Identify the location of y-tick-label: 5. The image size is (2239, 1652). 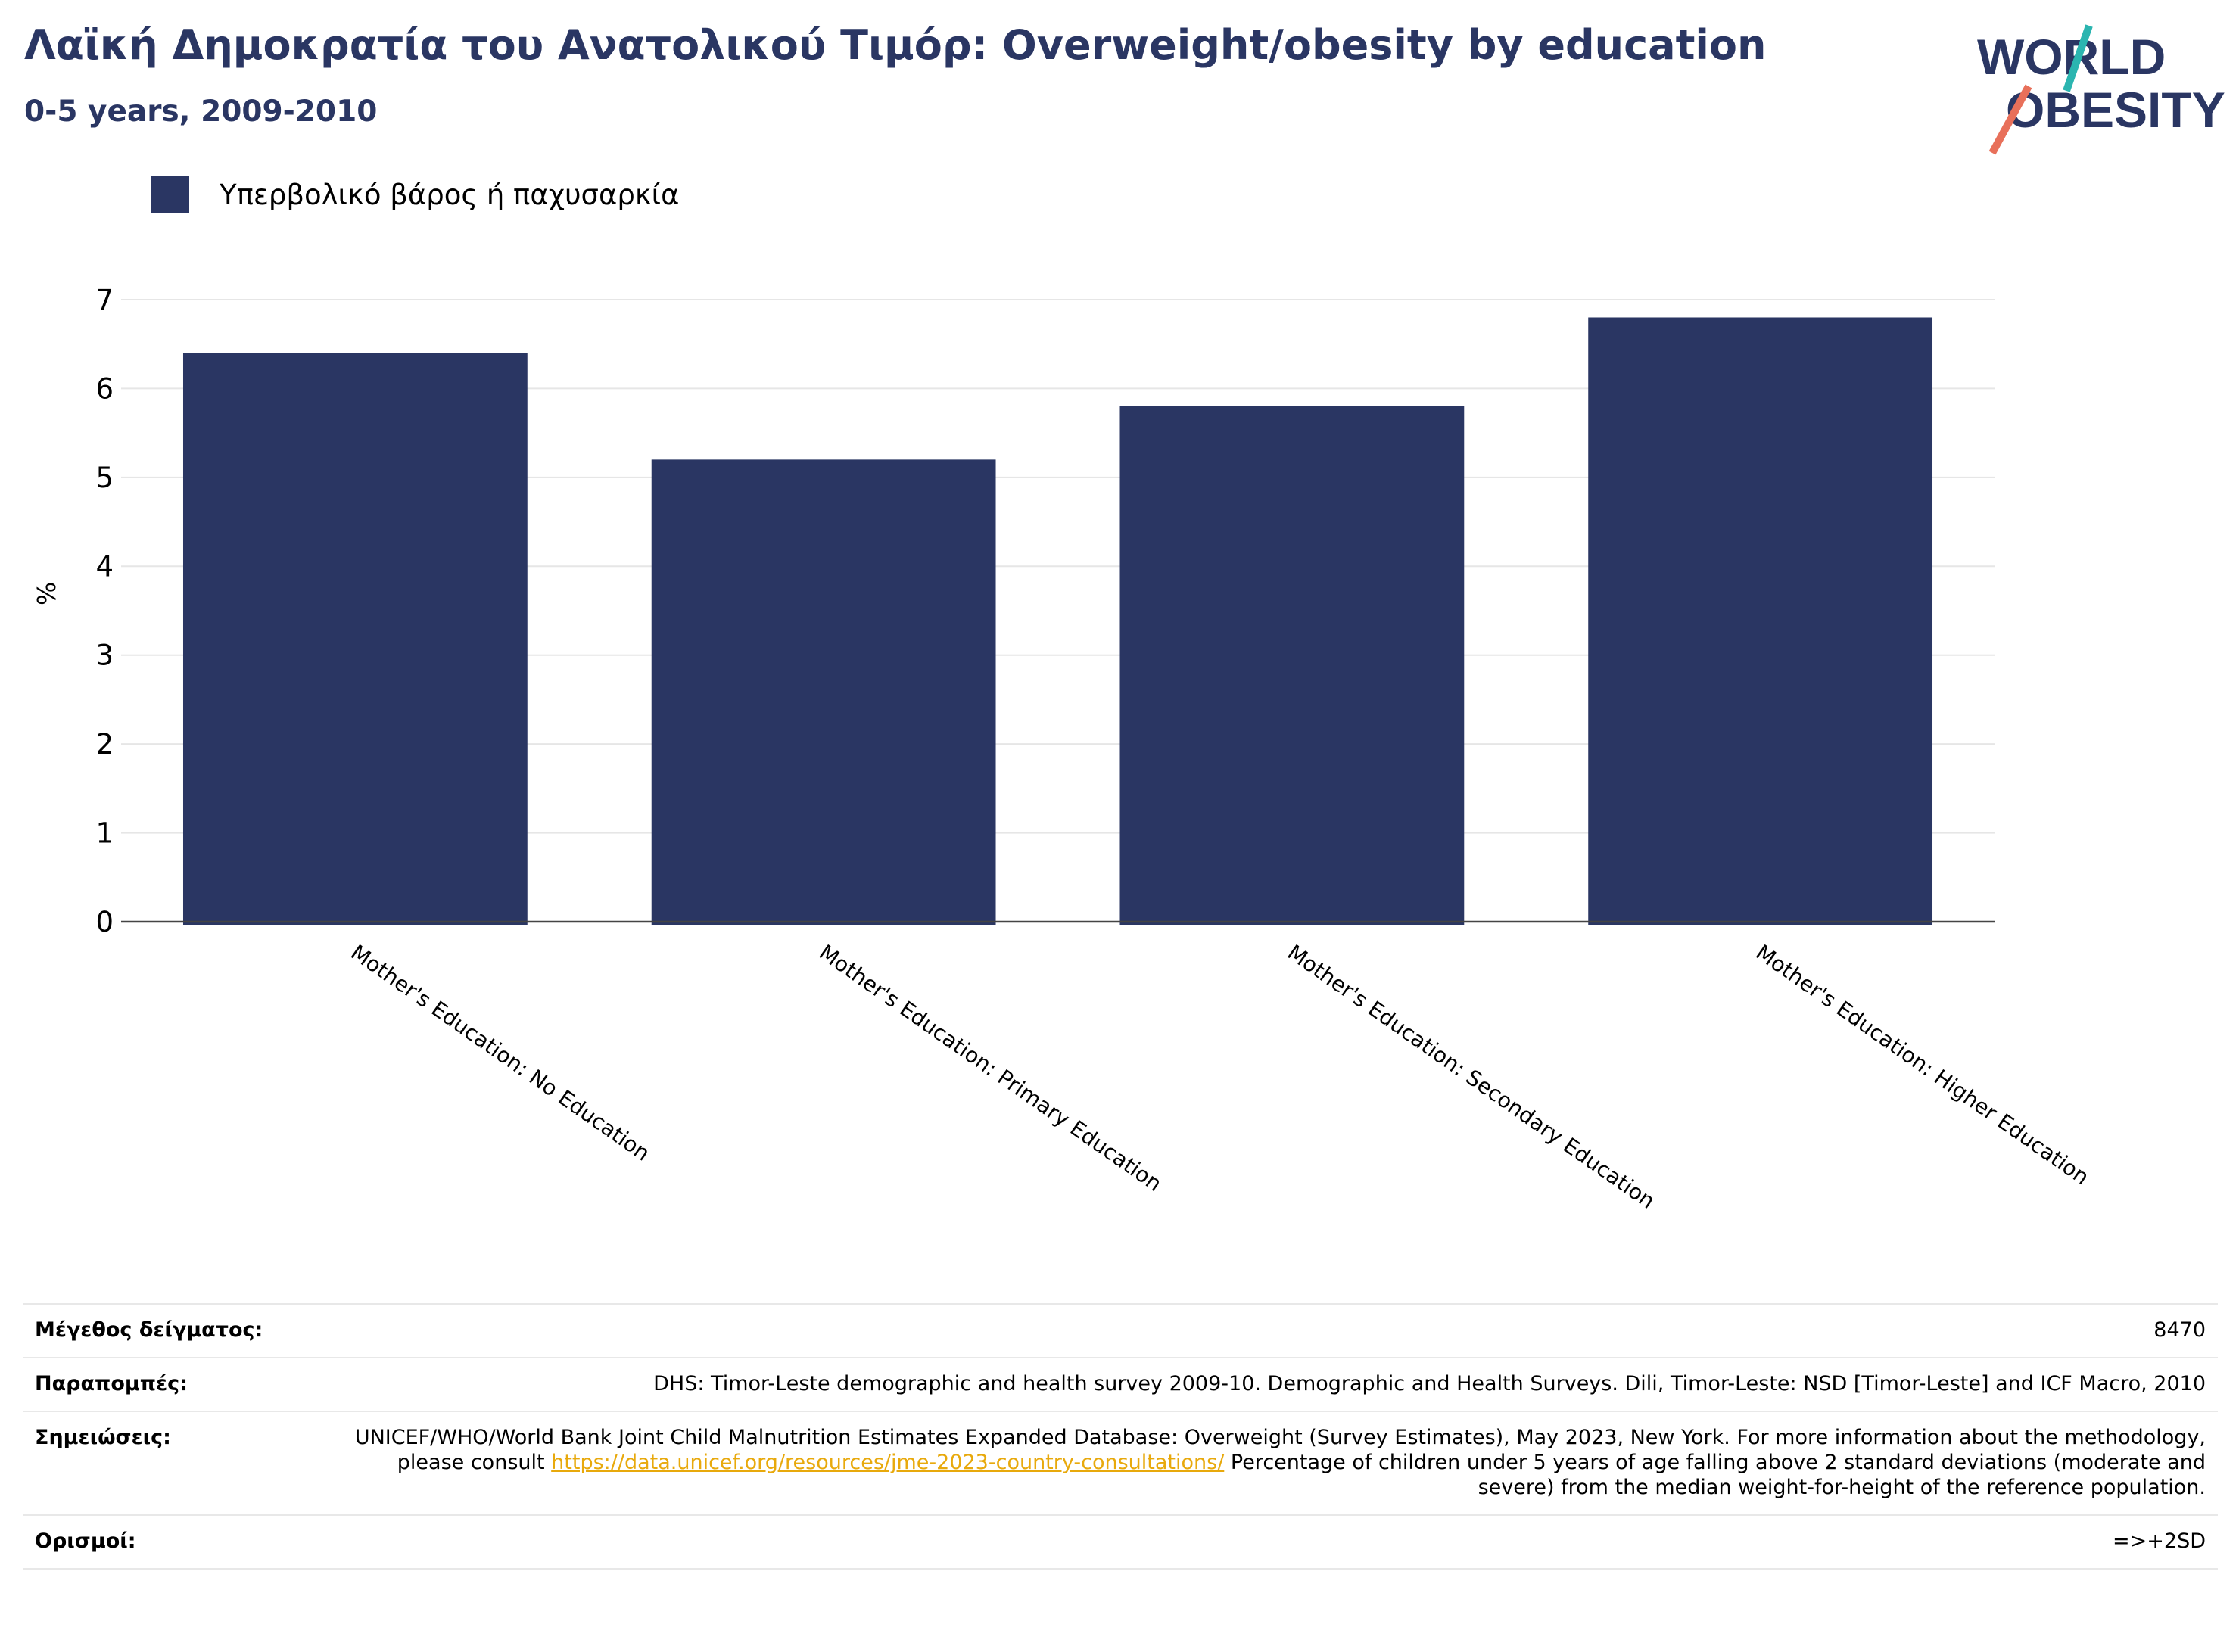
(105, 478).